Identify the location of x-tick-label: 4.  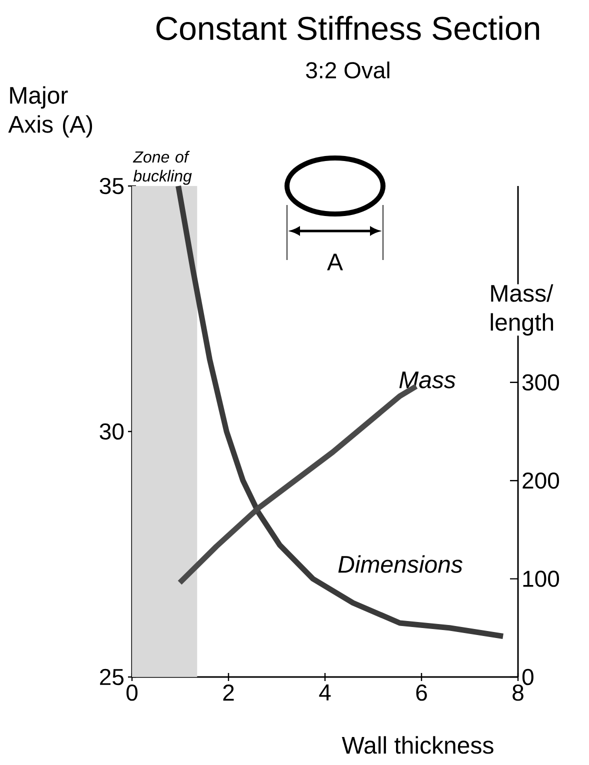
(325, 692).